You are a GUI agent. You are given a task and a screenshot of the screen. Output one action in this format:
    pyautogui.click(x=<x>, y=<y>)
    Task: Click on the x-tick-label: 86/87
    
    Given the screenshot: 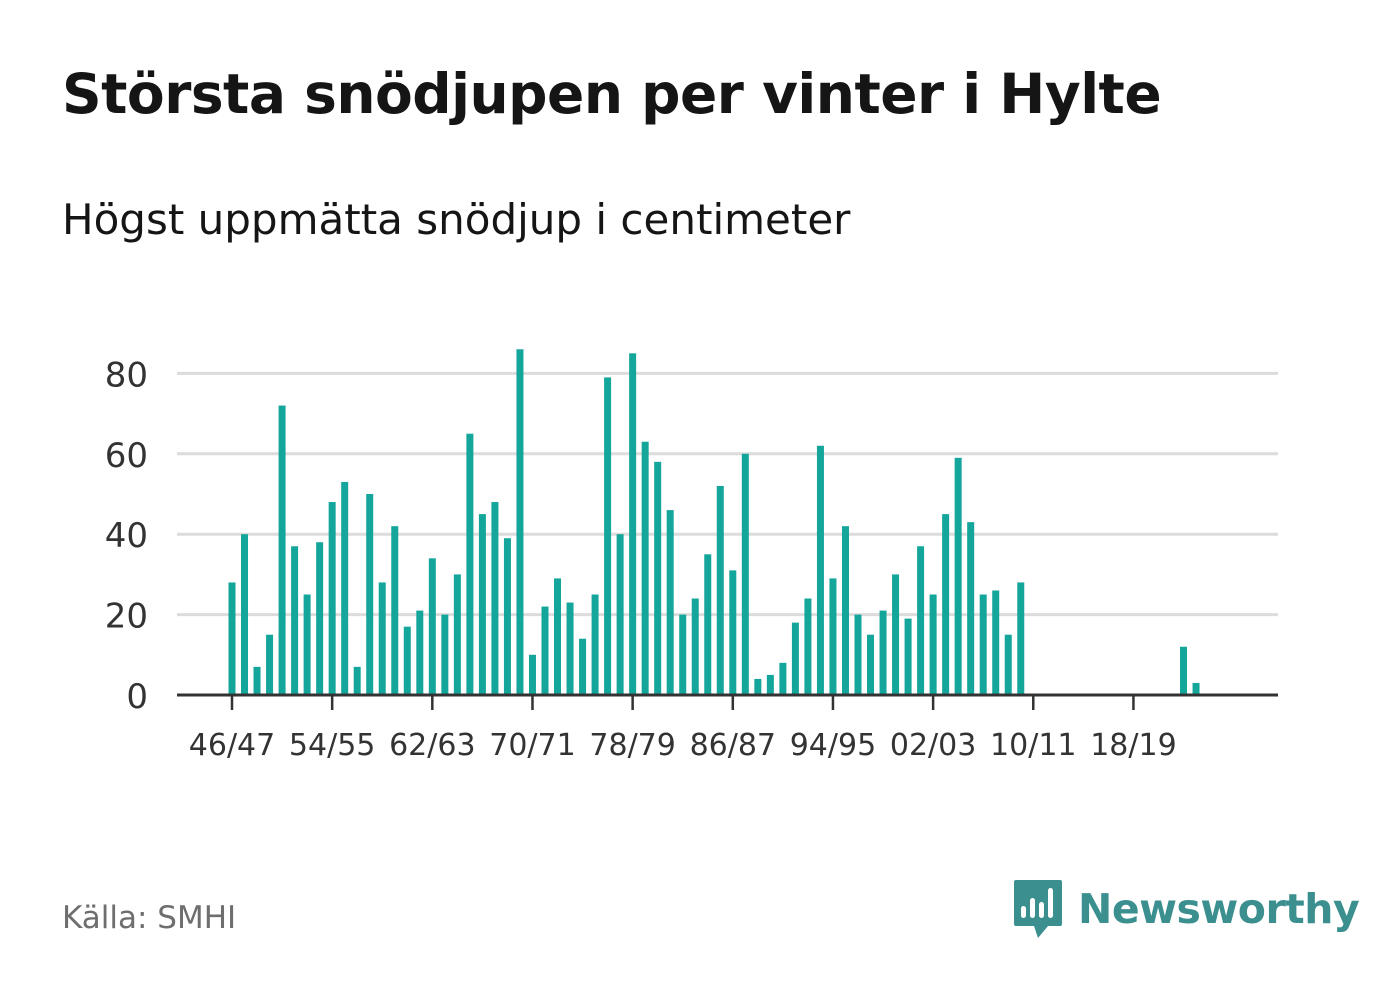 What is the action you would take?
    pyautogui.click(x=733, y=745)
    